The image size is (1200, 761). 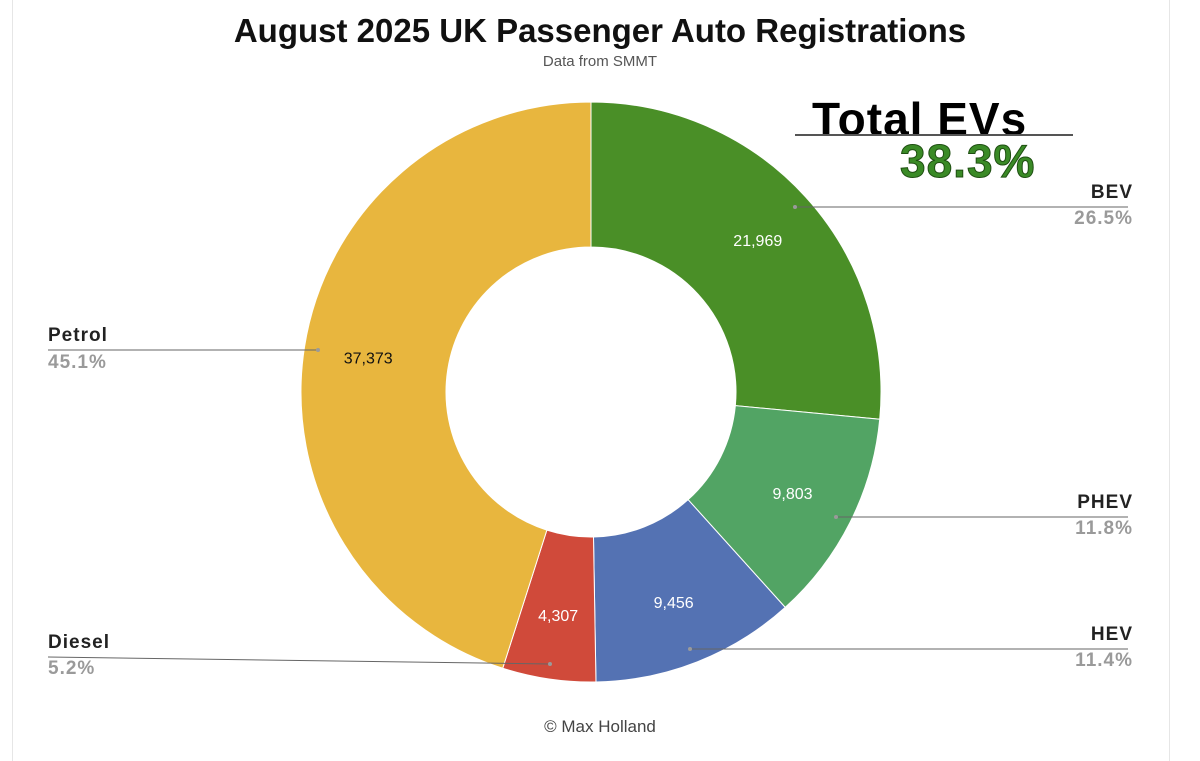 I want to click on bev-percent: 26.5%, so click(x=1103, y=218).